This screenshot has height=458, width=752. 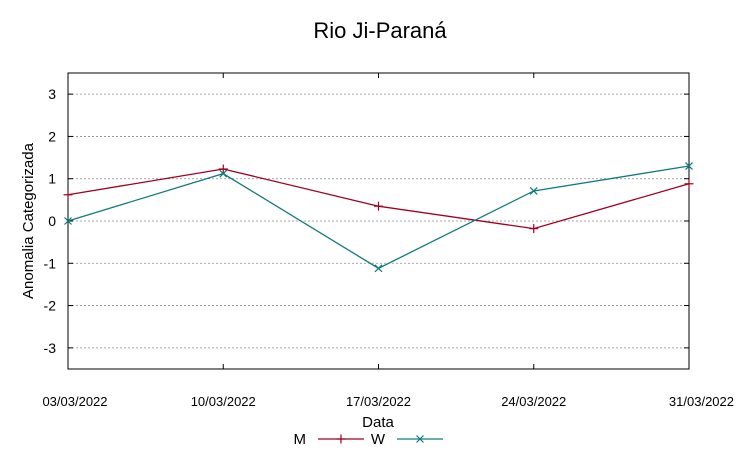 What do you see at coordinates (378, 401) in the screenshot?
I see `x-tick-label: 17/03/2022` at bounding box center [378, 401].